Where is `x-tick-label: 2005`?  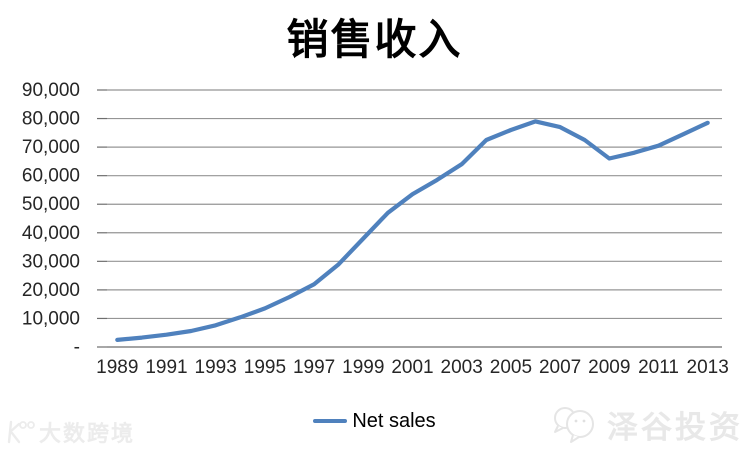
x-tick-label: 2005 is located at coordinates (511, 367).